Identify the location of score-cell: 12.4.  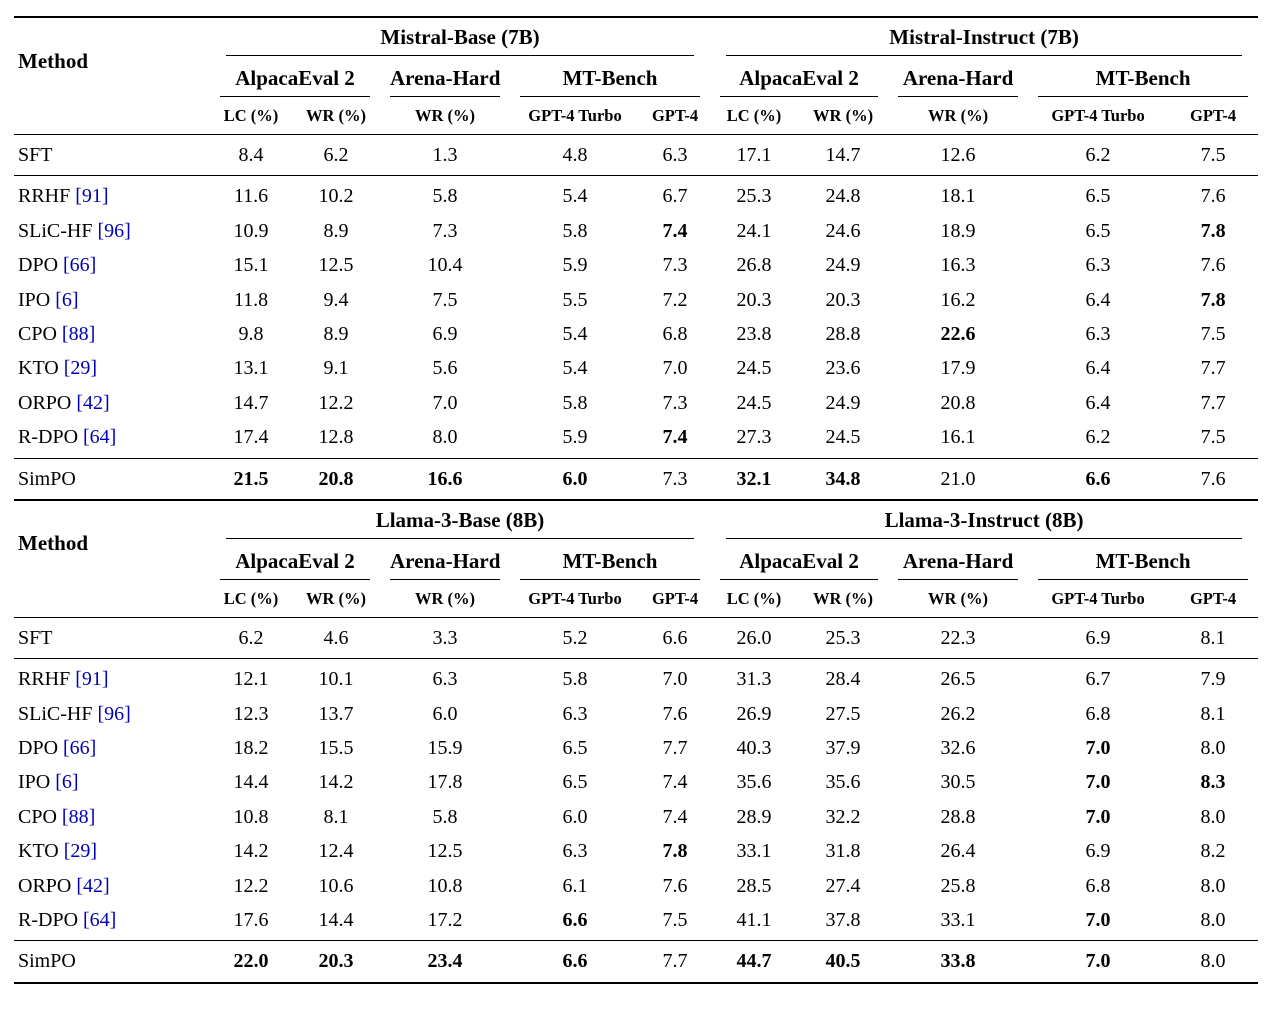
(336, 851).